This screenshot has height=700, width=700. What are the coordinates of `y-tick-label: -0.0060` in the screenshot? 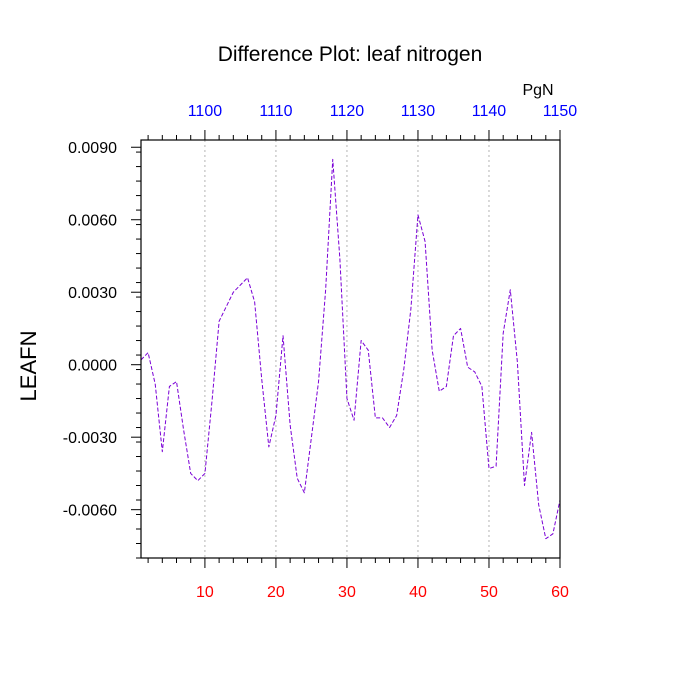 It's located at (90, 511).